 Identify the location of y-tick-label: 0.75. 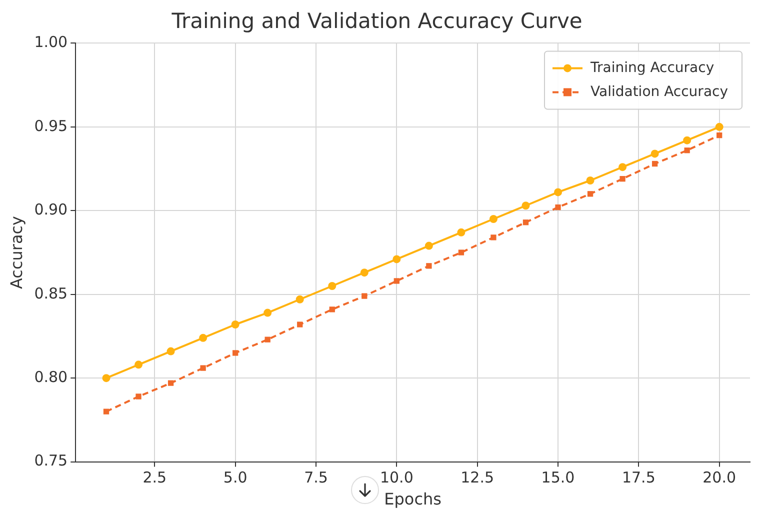
(51, 461).